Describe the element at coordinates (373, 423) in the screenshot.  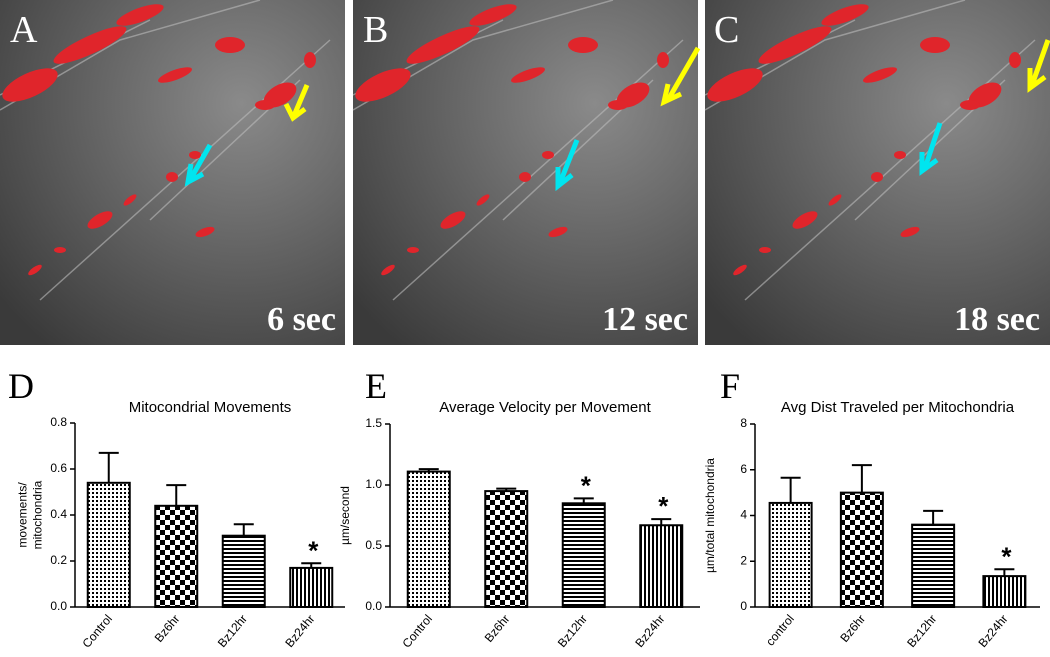
I see `y-tick-label: 1.5` at that location.